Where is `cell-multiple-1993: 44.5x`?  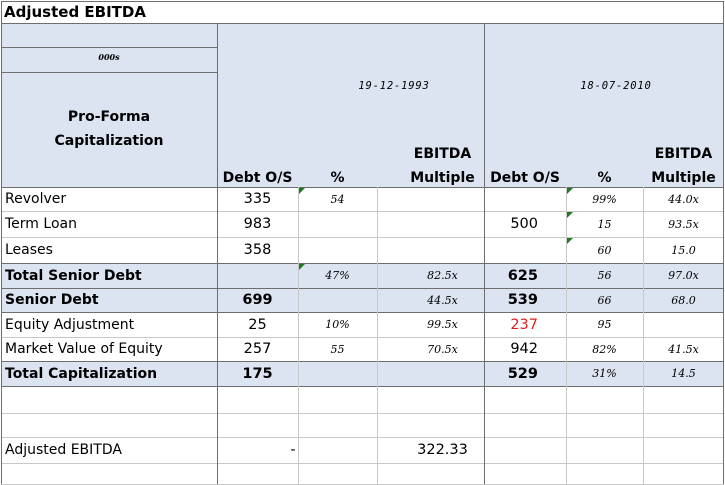 cell-multiple-1993: 44.5x is located at coordinates (442, 300).